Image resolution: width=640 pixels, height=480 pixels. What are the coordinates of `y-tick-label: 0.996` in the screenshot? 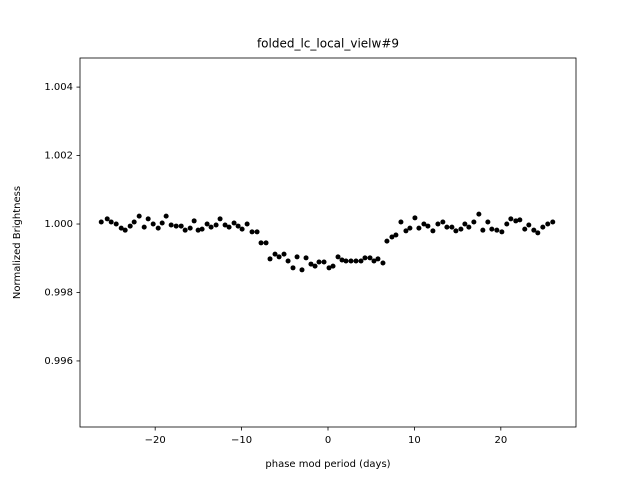 It's located at (58, 361).